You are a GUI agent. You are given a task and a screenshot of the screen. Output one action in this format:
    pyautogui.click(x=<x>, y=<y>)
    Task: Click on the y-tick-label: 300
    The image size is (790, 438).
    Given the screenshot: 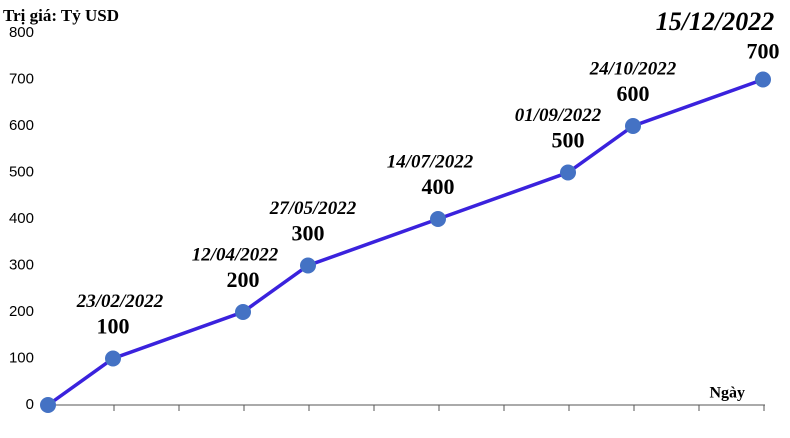 What is the action you would take?
    pyautogui.click(x=21, y=264)
    